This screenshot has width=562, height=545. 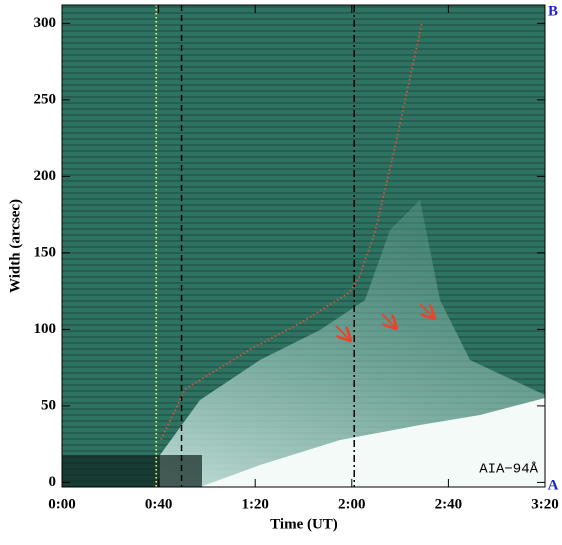 I want to click on x-tick-label: 1:20, so click(x=255, y=504).